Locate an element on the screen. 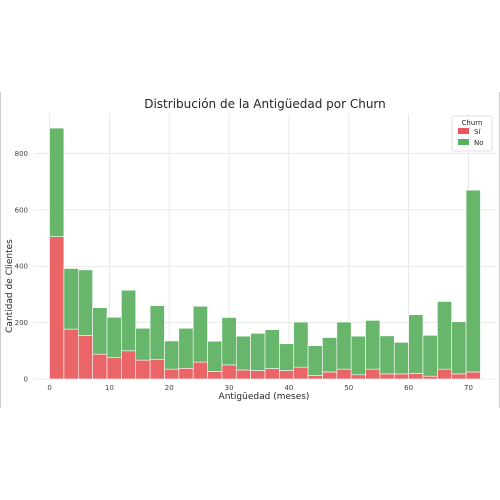  y-tick-label: 400 is located at coordinates (21, 267).